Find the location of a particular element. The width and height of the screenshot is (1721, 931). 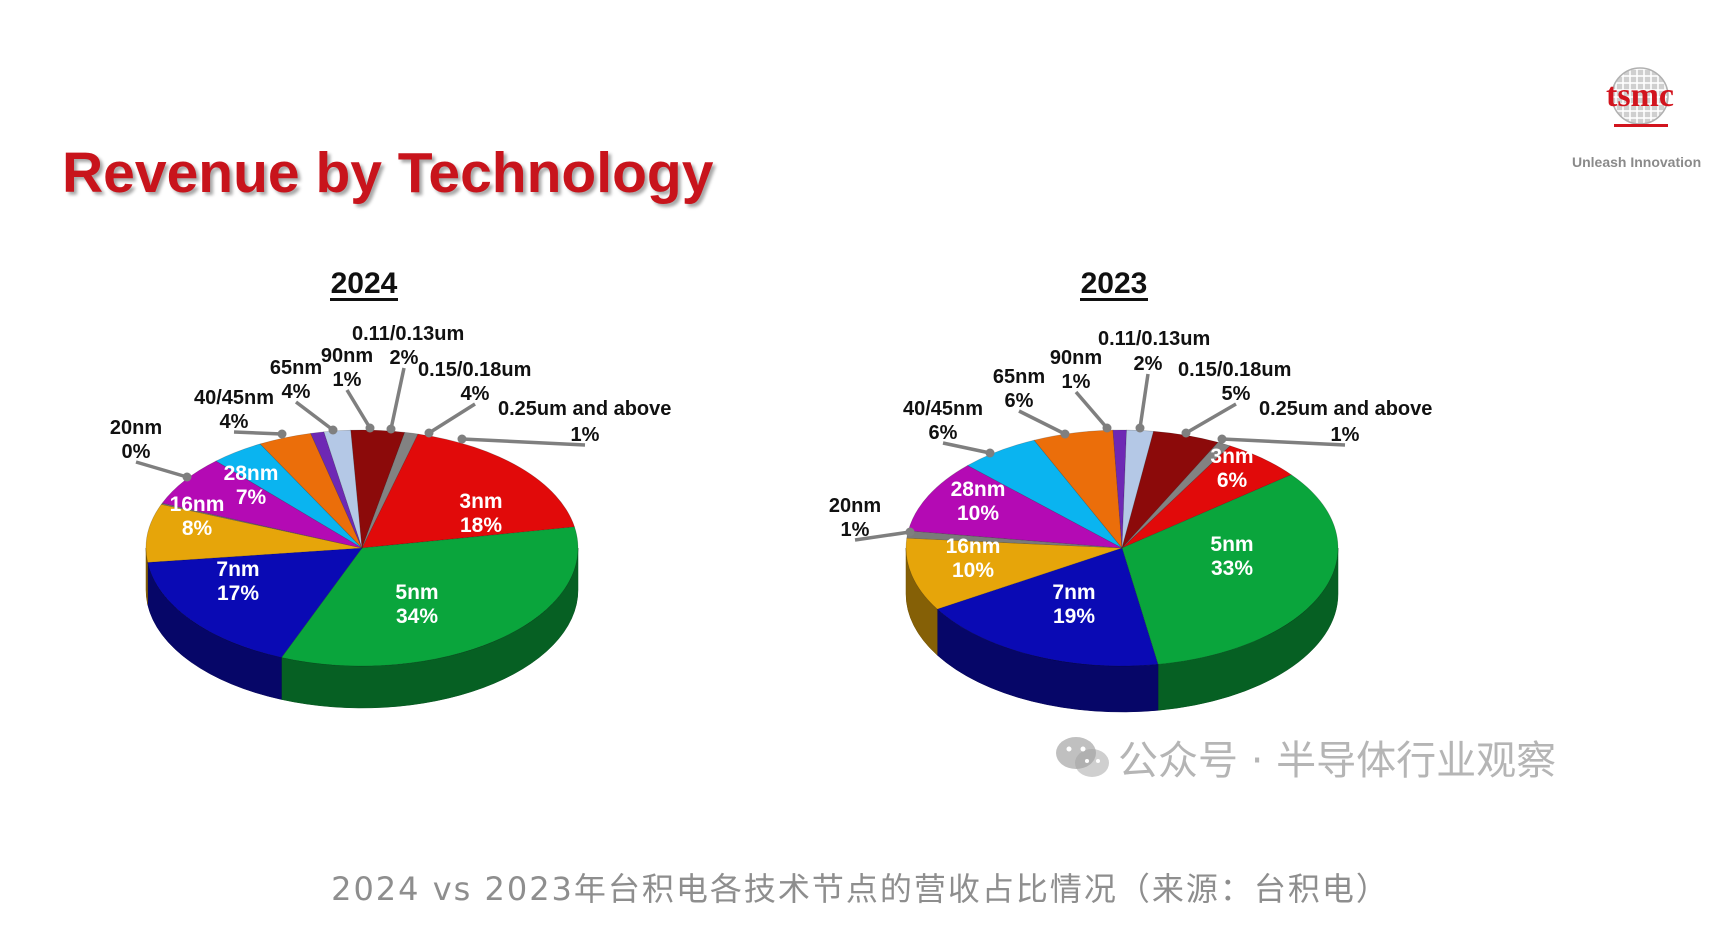

slice-value-0-15-0-18um: 5% is located at coordinates (1236, 394).